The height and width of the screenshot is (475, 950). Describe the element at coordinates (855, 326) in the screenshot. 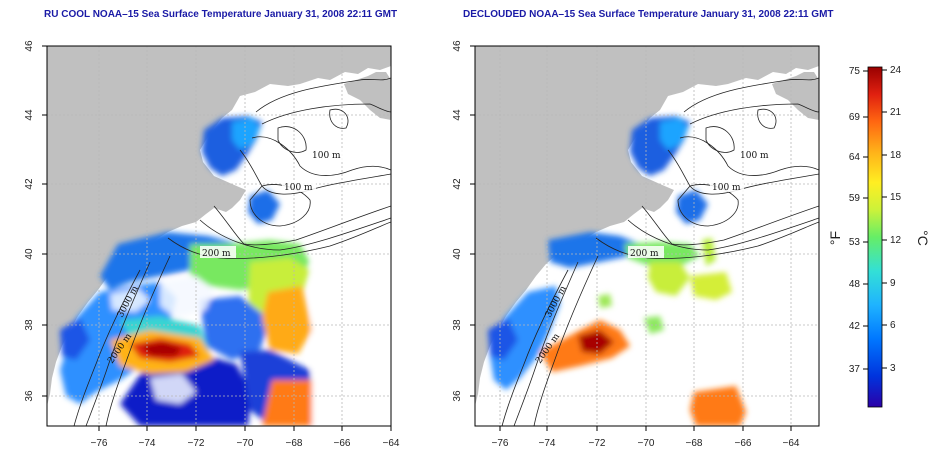

I see `fahrenheit-tick: 42` at that location.